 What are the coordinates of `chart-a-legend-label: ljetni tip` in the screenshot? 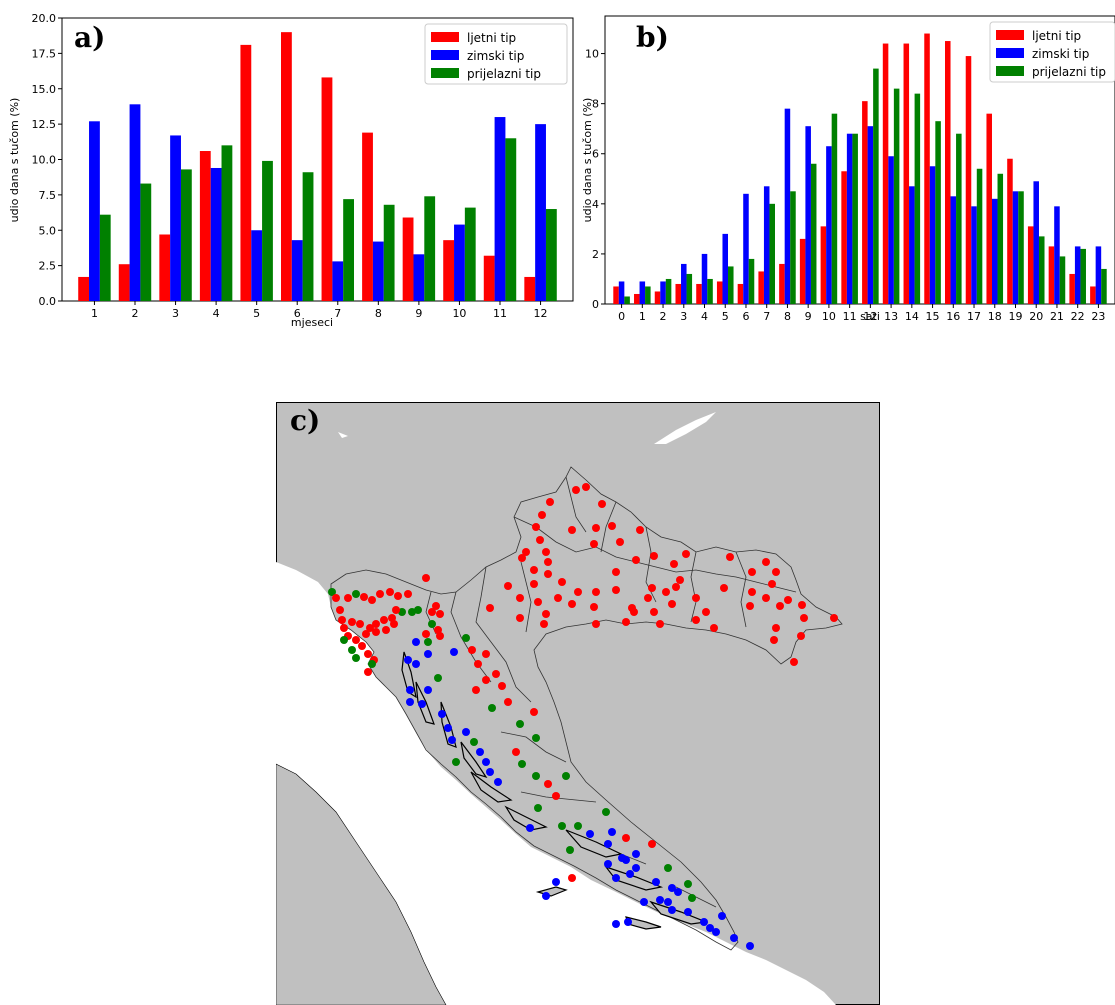 It's located at (491, 38).